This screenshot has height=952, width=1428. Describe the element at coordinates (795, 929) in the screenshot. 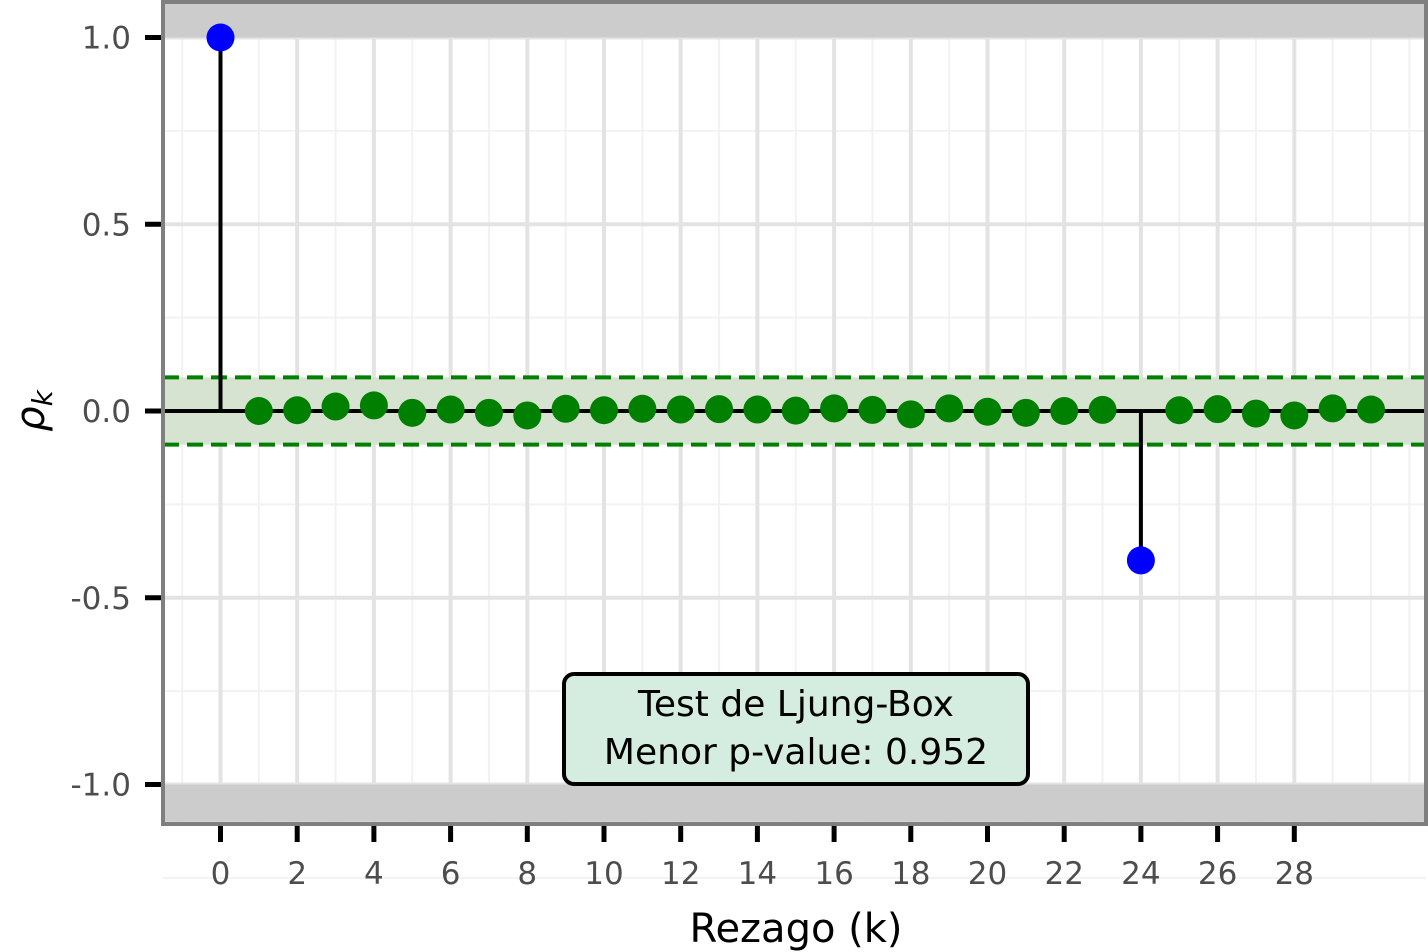

I see `x-axis-title: Rezago (k)` at that location.